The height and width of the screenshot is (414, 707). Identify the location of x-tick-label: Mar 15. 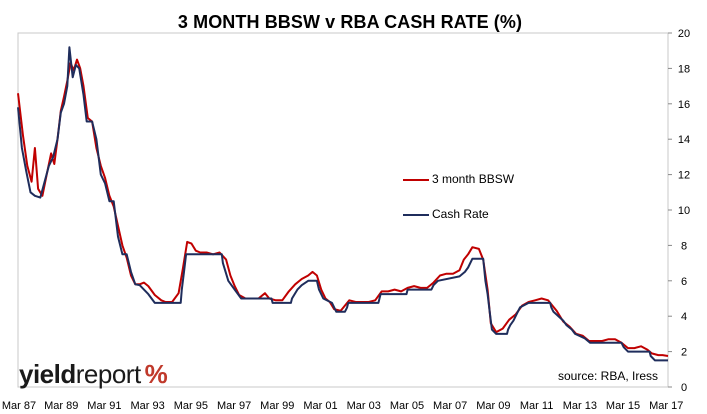
(623, 406).